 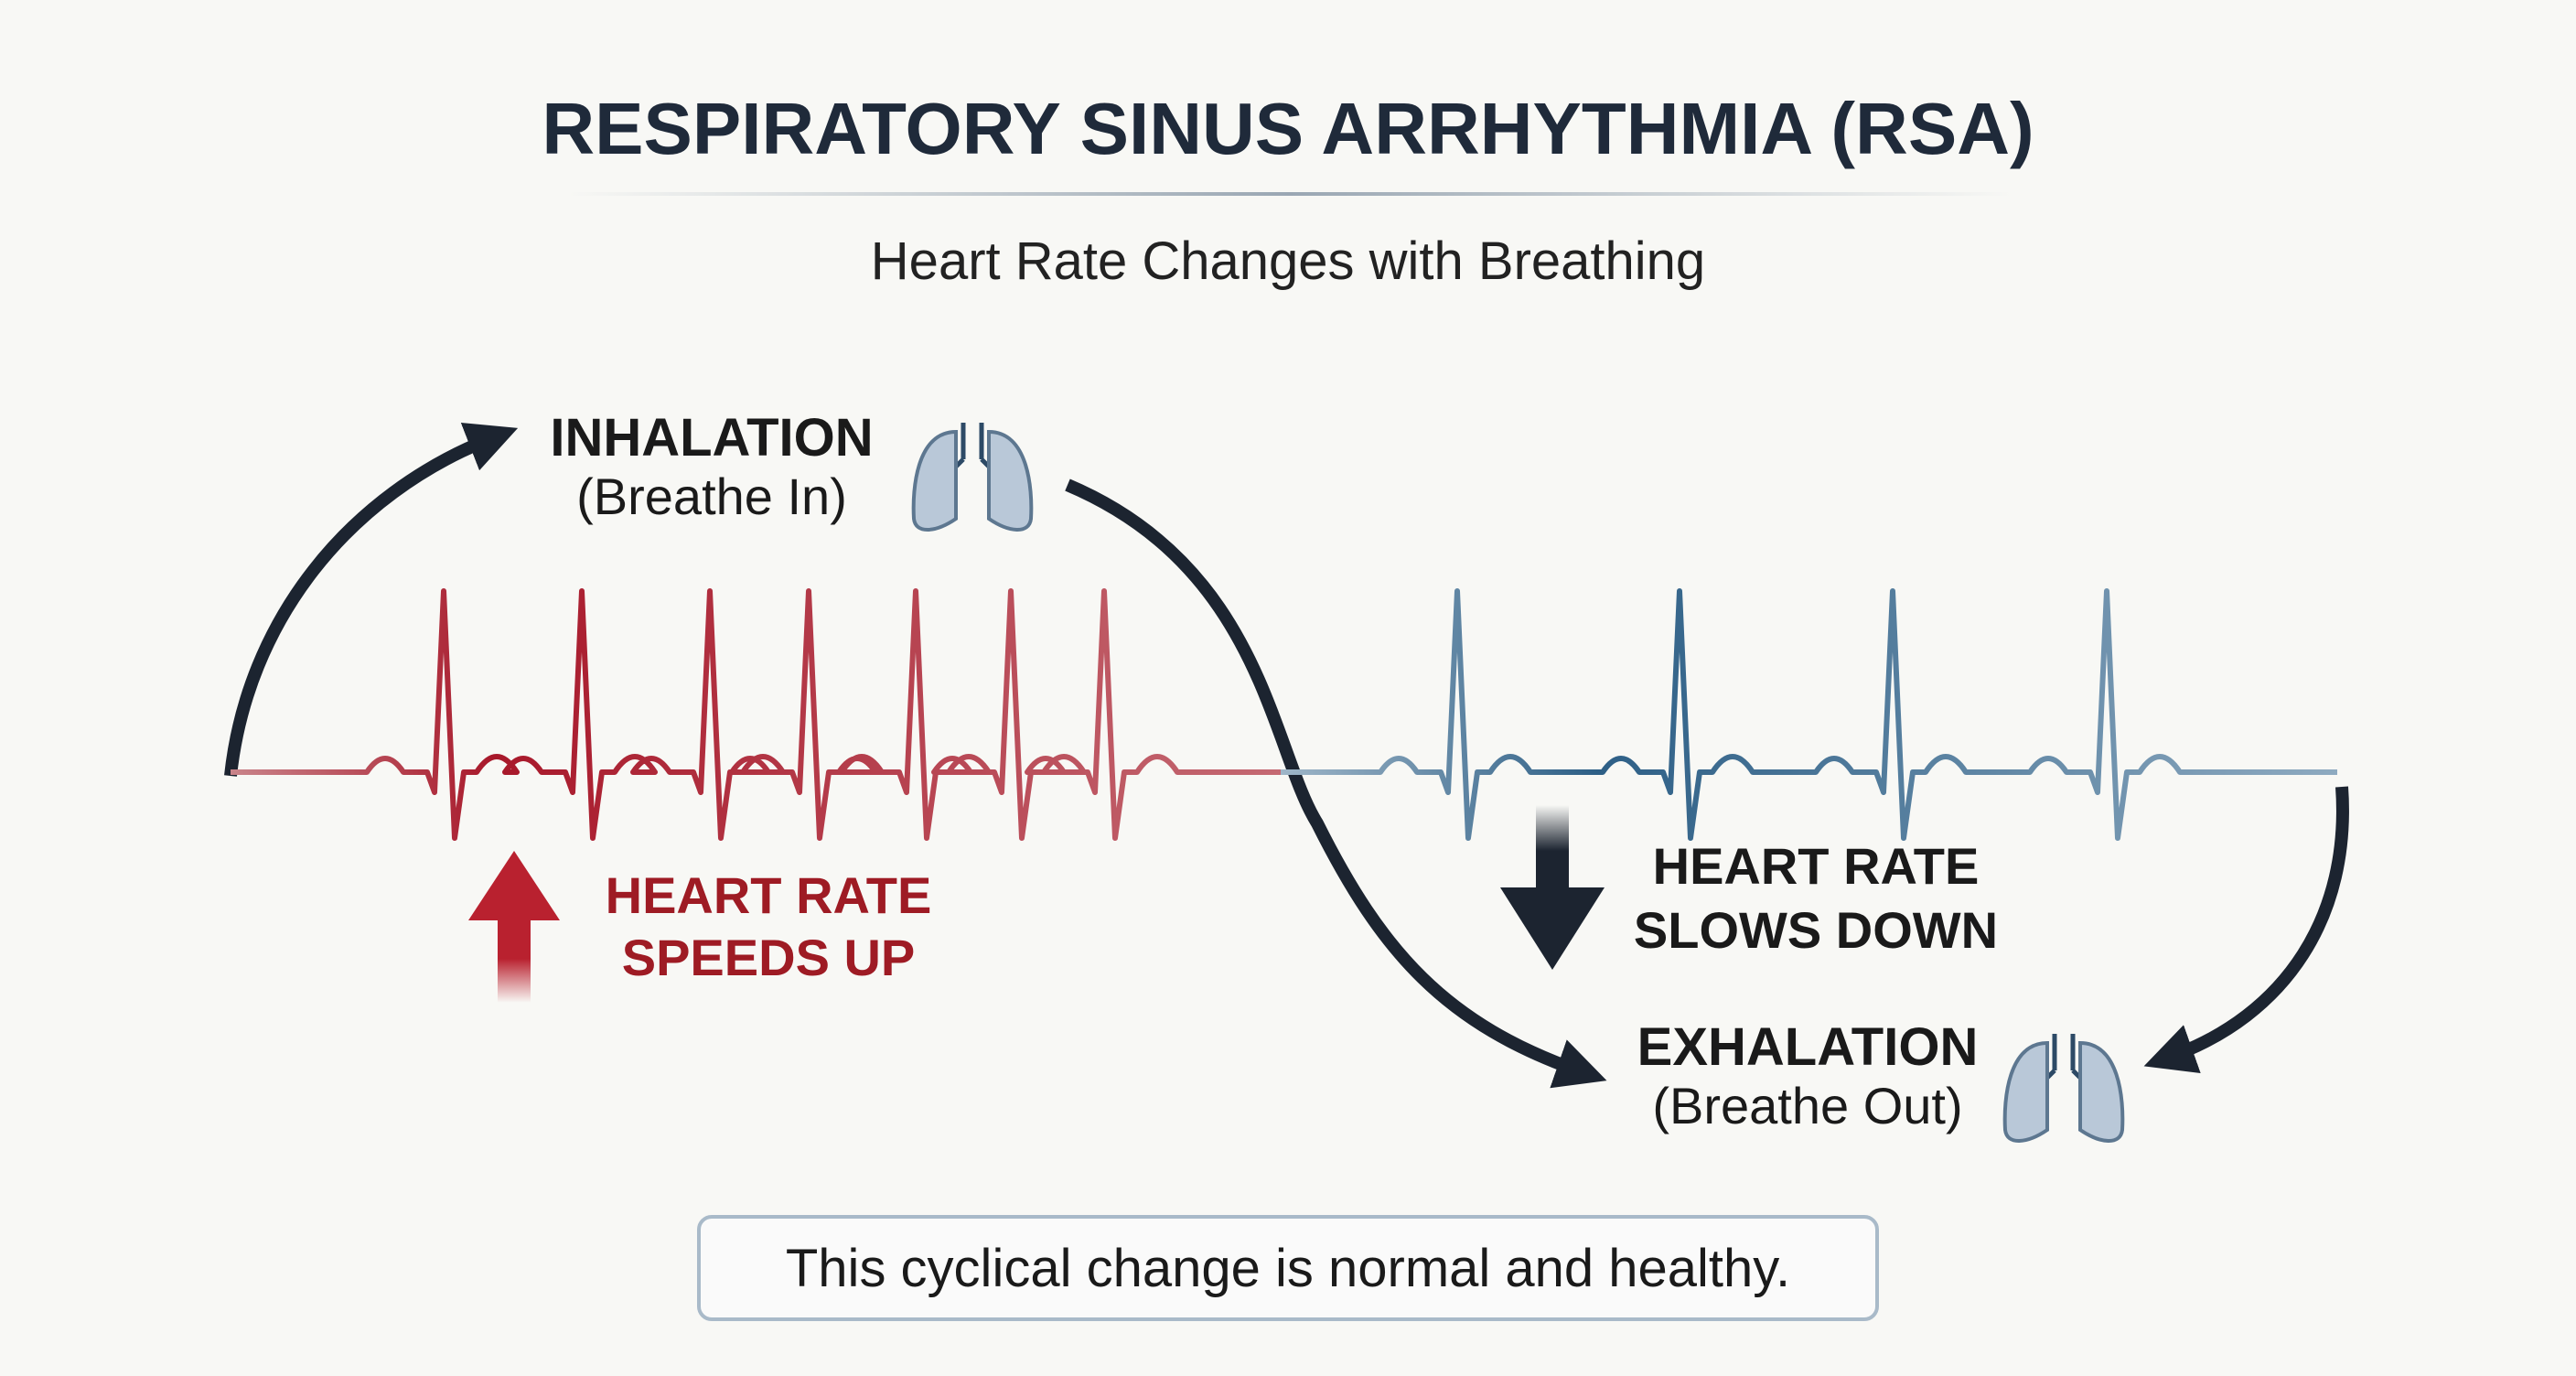 What do you see at coordinates (1816, 930) in the screenshot?
I see `slows-down-text: SLOWS DOWN` at bounding box center [1816, 930].